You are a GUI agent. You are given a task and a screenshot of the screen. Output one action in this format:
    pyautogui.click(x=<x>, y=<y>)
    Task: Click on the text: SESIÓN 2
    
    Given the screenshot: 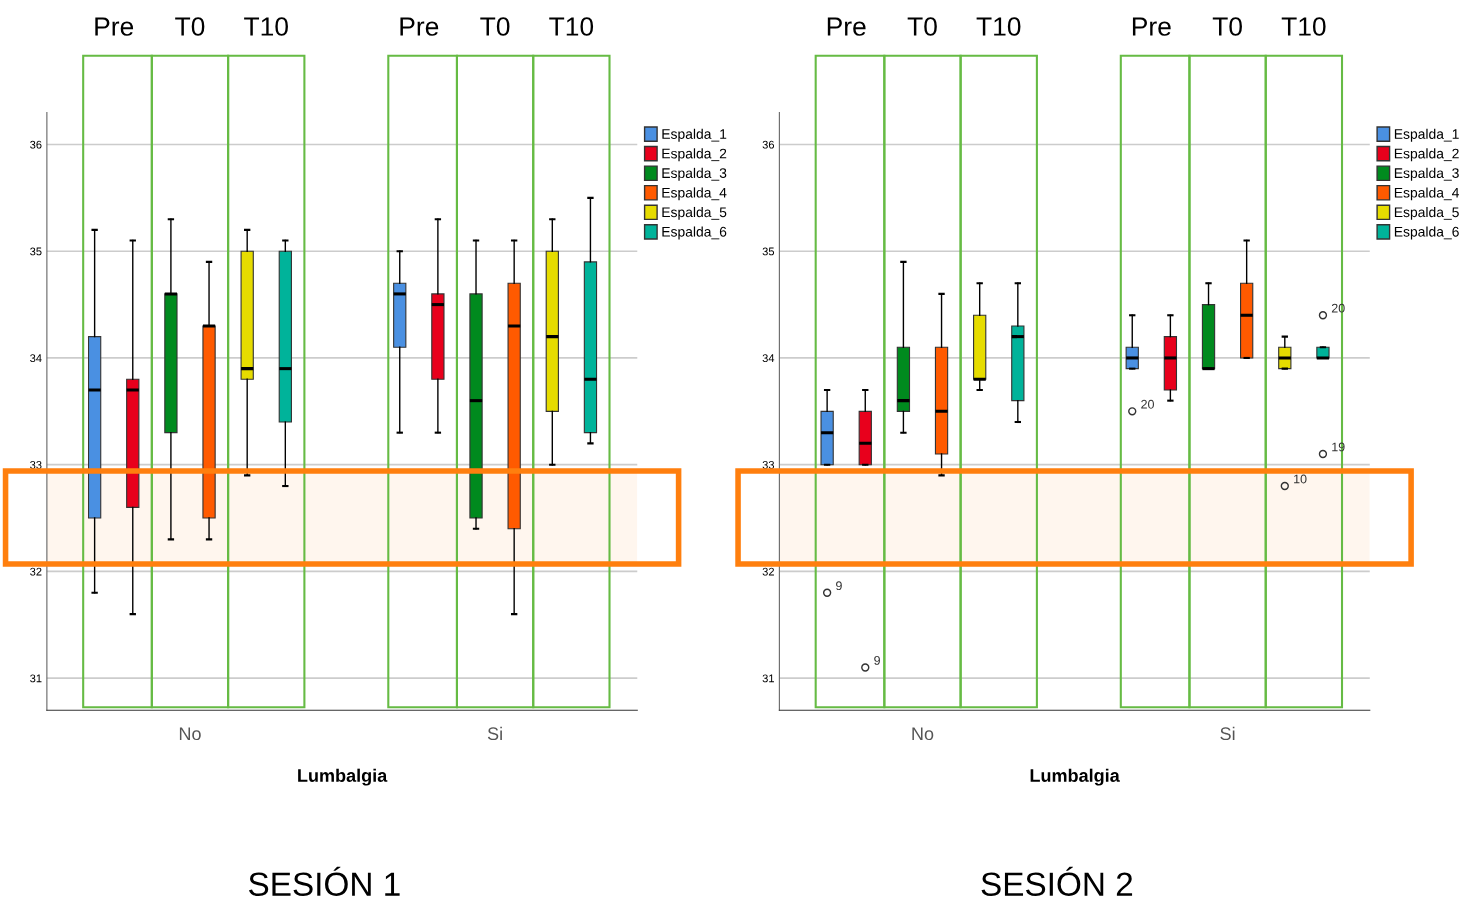 What is the action you would take?
    pyautogui.click(x=1057, y=881)
    